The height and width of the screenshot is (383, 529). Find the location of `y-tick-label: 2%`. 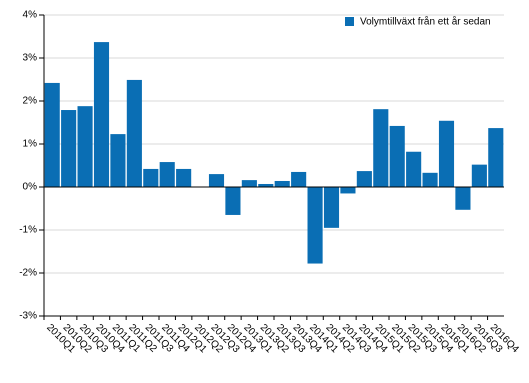

y-tick-label: 2% is located at coordinates (30, 101).